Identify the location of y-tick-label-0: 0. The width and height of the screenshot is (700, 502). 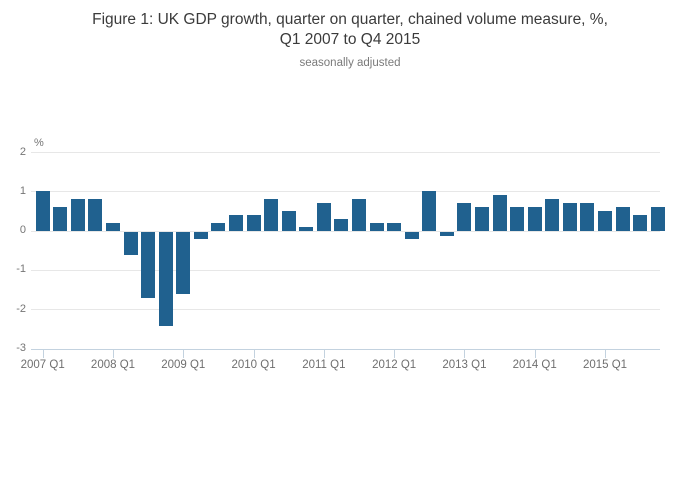
(22, 230).